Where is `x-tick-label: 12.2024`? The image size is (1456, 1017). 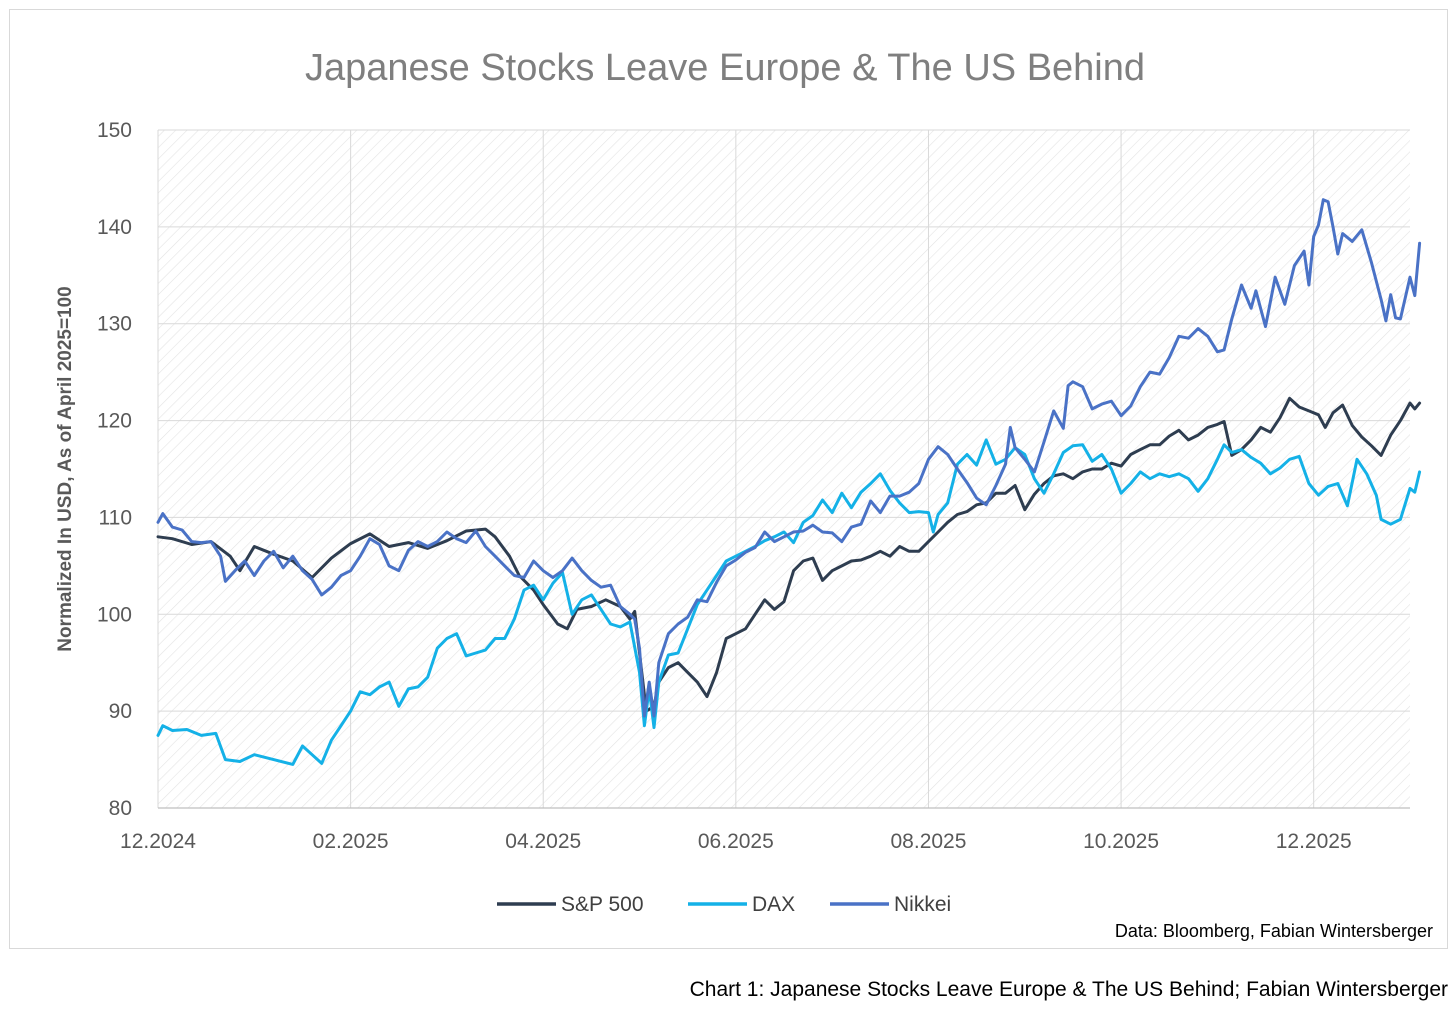 x-tick-label: 12.2024 is located at coordinates (158, 841).